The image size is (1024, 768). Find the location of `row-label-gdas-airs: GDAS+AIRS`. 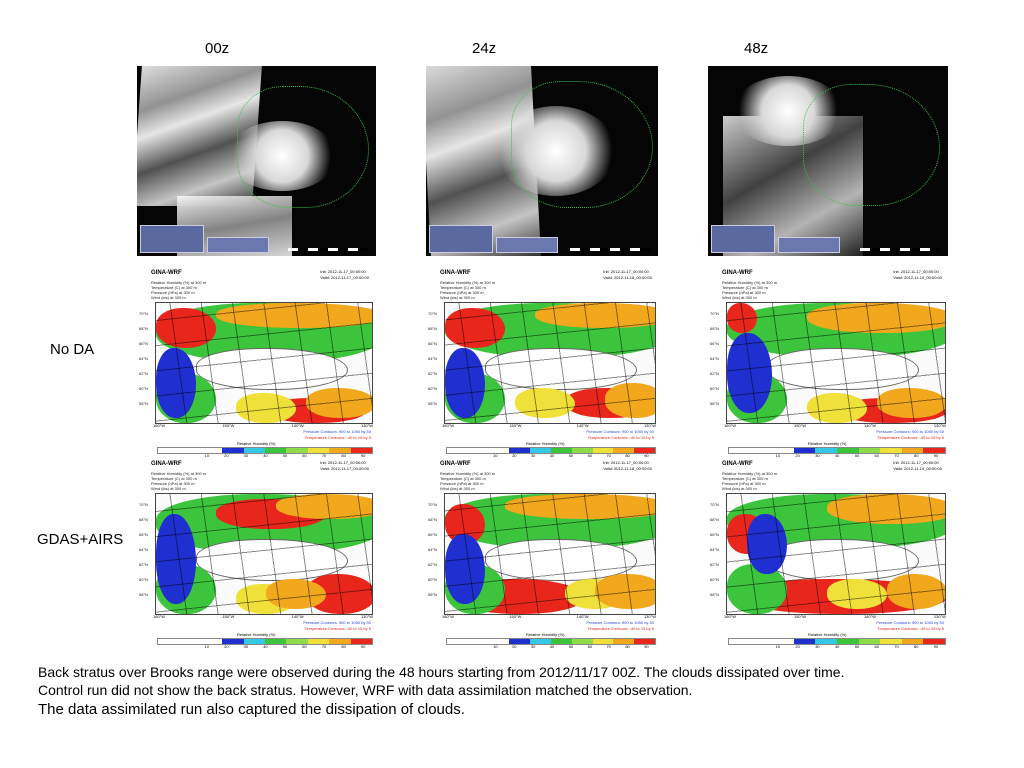

row-label-gdas-airs: GDAS+AIRS is located at coordinates (80, 539).